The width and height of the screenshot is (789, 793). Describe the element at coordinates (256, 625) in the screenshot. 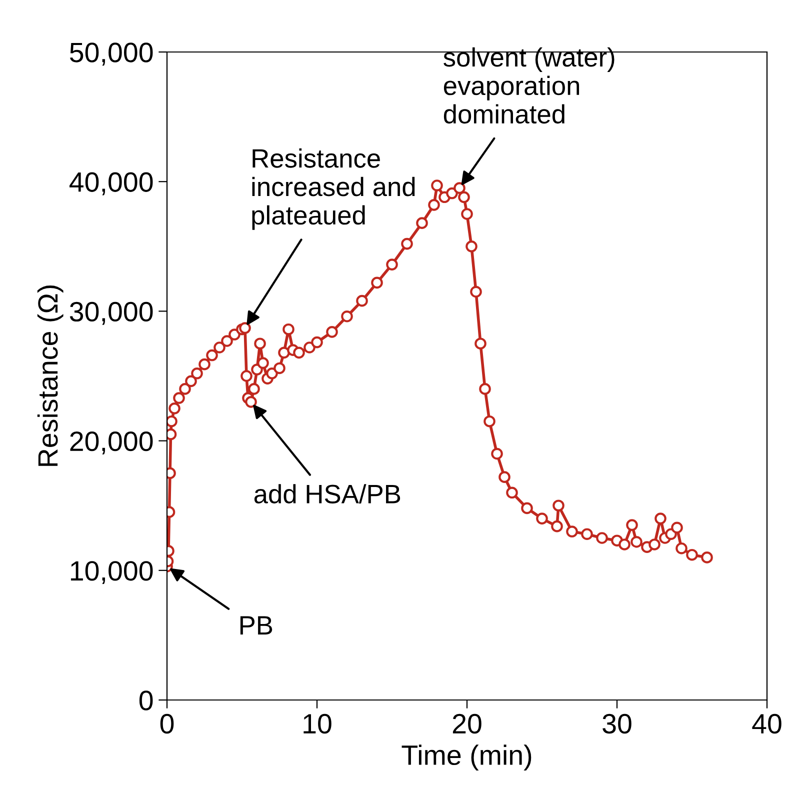

I see `annotation: PB` at that location.